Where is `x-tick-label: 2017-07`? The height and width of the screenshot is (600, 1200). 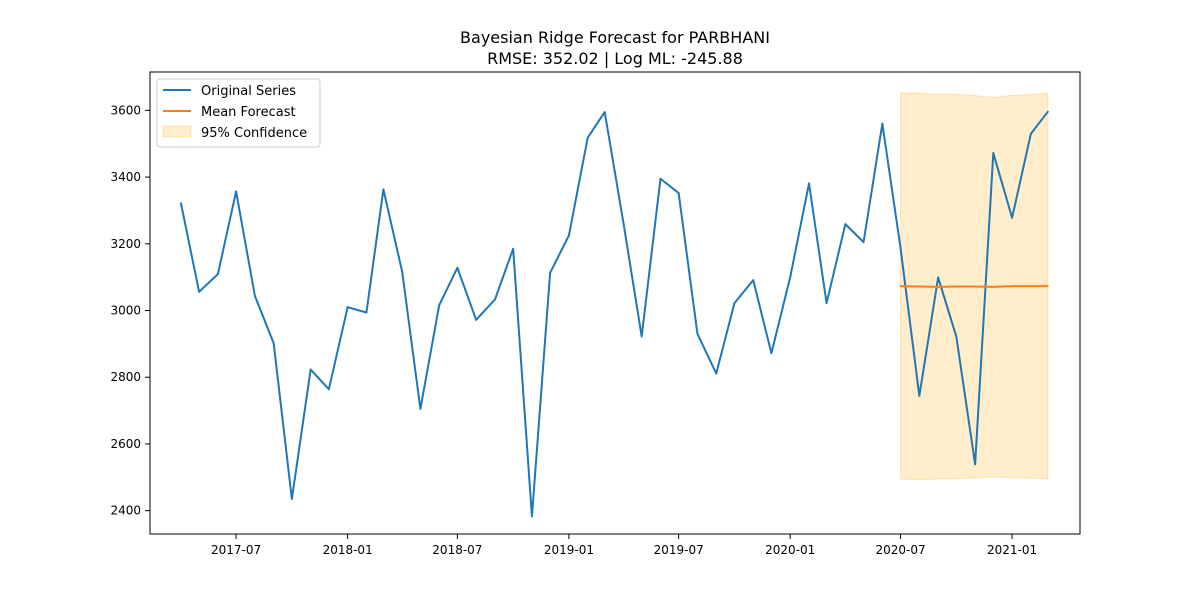 x-tick-label: 2017-07 is located at coordinates (236, 550).